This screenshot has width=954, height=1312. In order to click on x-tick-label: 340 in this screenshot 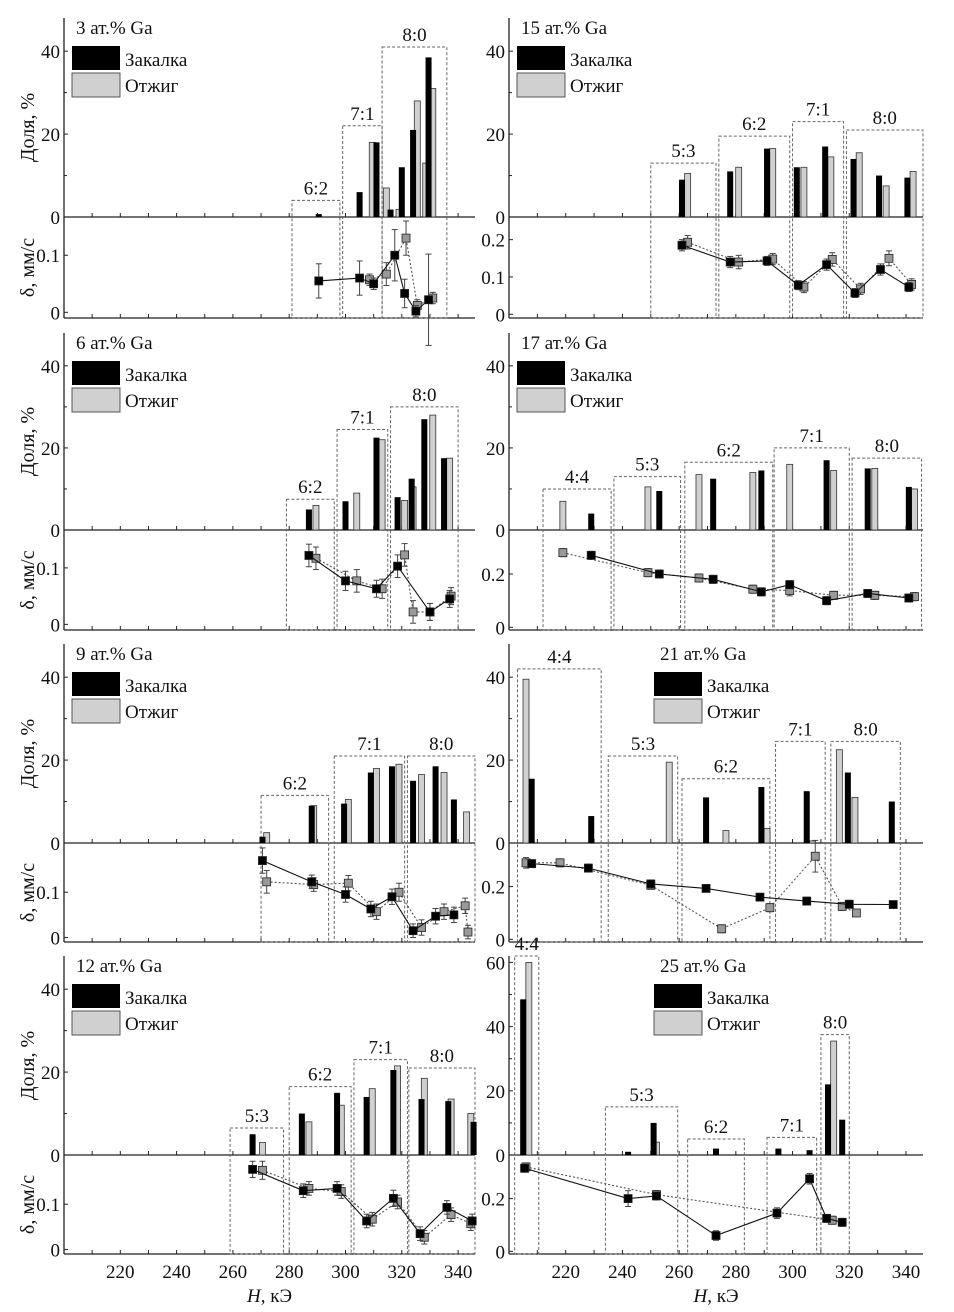, I will do `click(458, 1272)`.